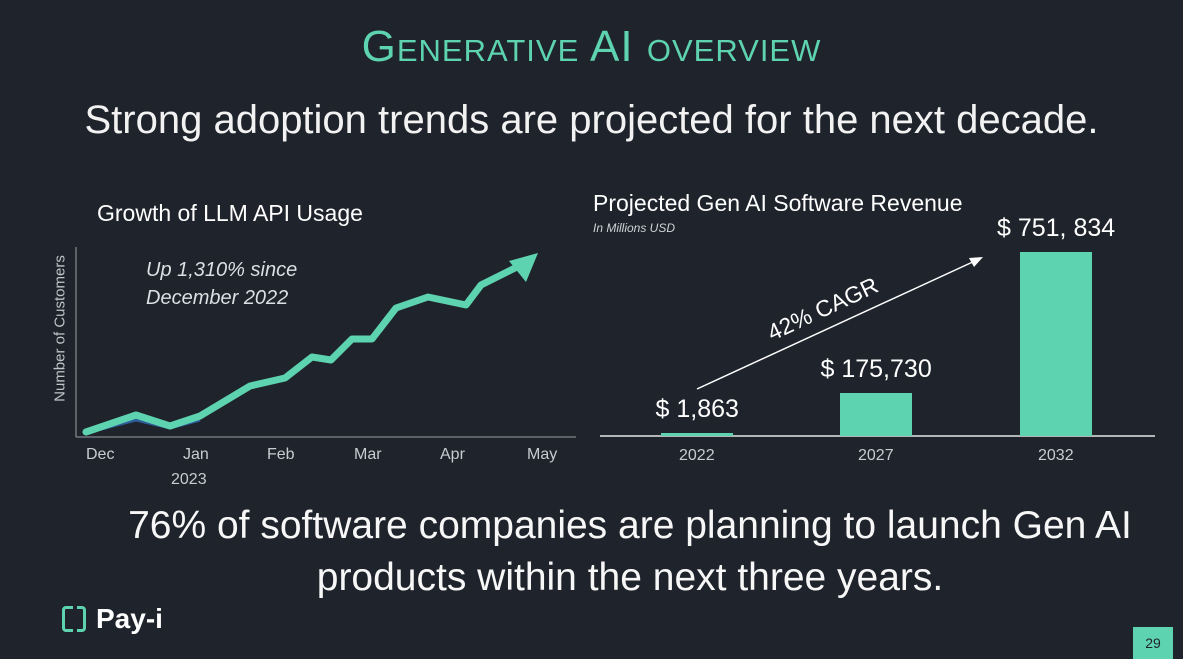  I want to click on bar-category-label: 2027, so click(876, 455).